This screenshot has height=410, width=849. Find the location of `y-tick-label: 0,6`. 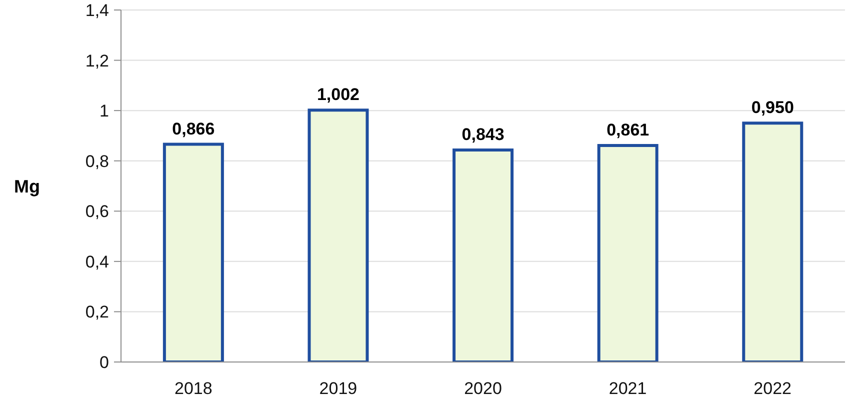

y-tick-label: 0,6 is located at coordinates (97, 212).